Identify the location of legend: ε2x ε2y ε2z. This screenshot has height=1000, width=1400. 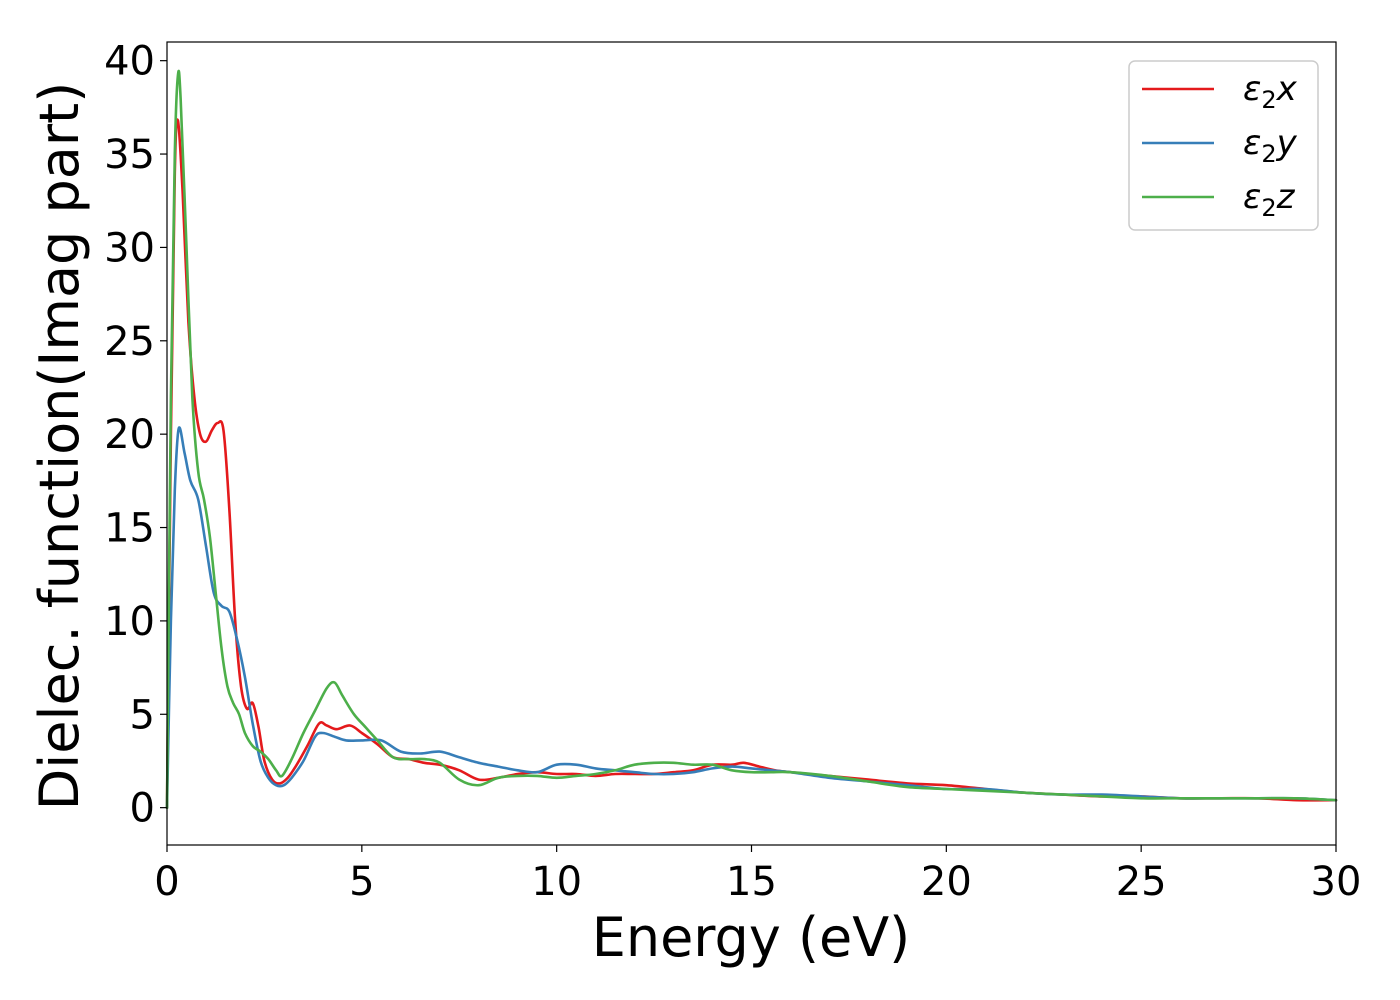
(1223, 145).